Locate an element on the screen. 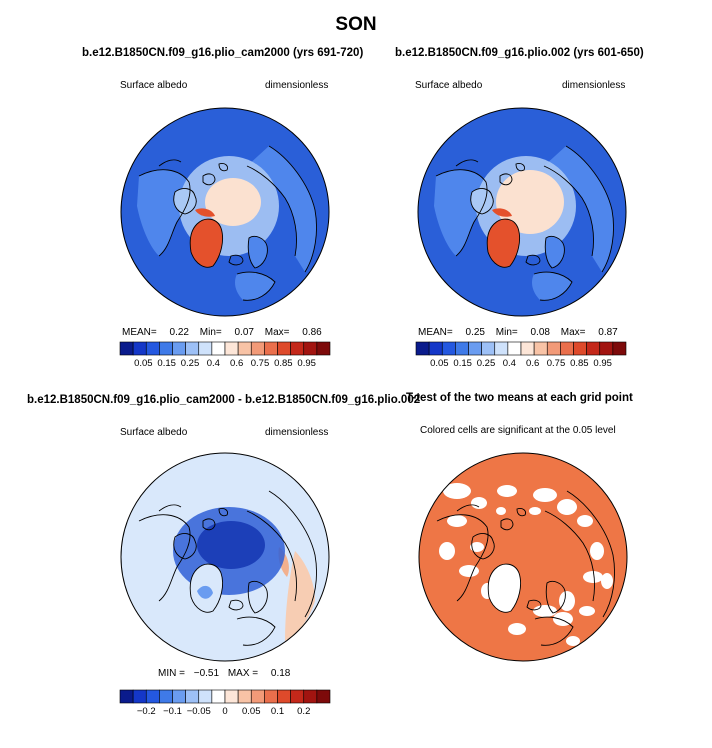 This screenshot has height=748, width=712. colorbar-tick-label: 0.95 is located at coordinates (306, 363).